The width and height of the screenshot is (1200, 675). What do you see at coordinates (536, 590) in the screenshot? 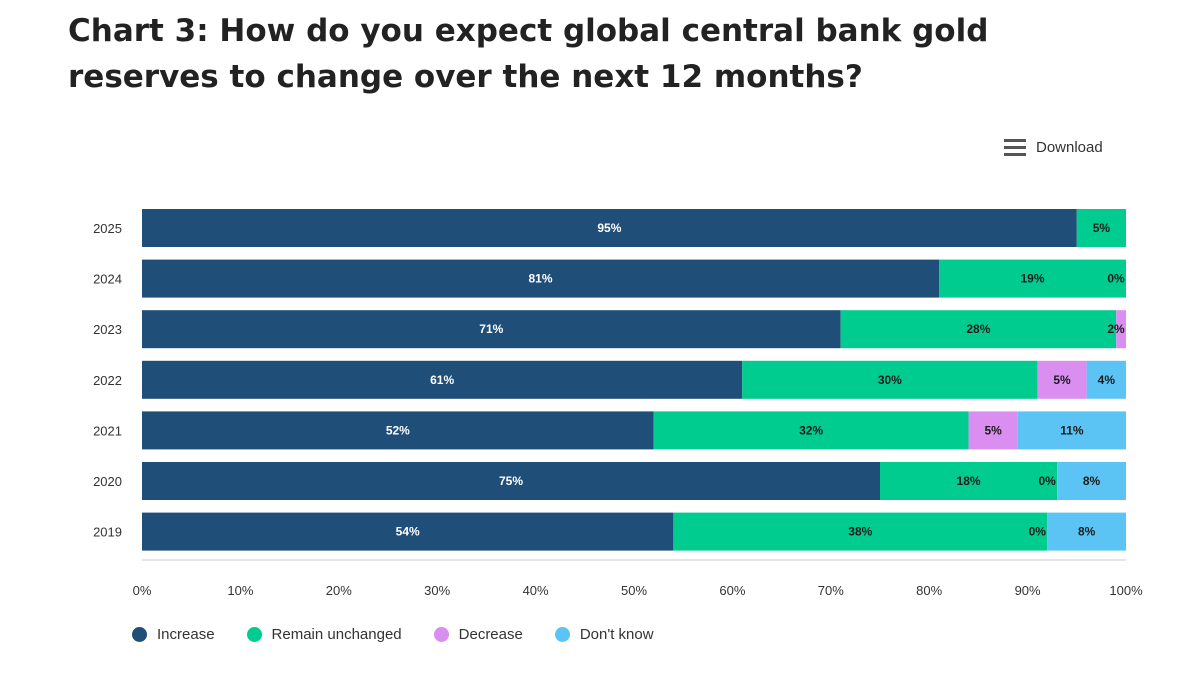
I see `x-tick-label: 40%` at bounding box center [536, 590].